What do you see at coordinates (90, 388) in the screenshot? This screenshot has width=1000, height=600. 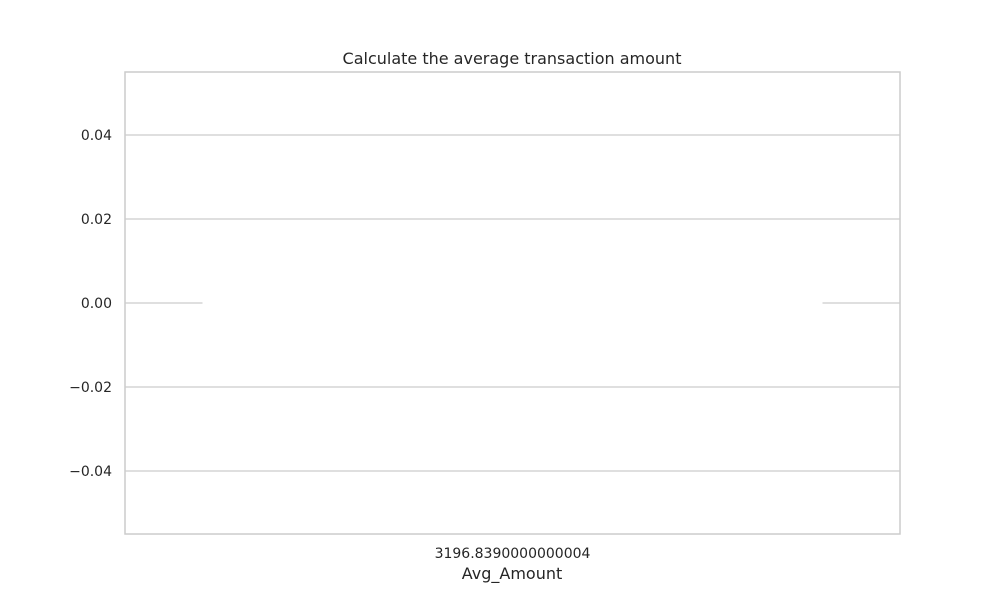 I see `y-tick-label: −0.02` at bounding box center [90, 388].